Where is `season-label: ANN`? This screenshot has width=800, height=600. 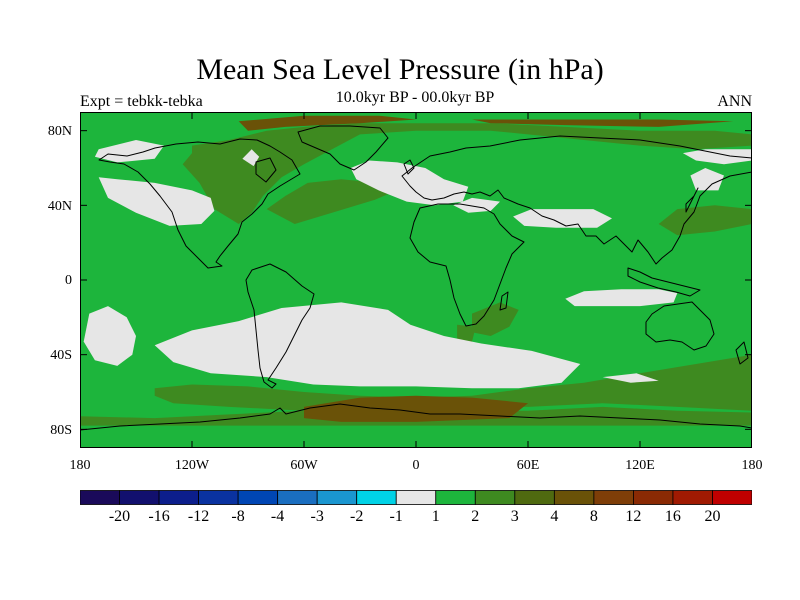
season-label: ANN is located at coordinates (734, 101).